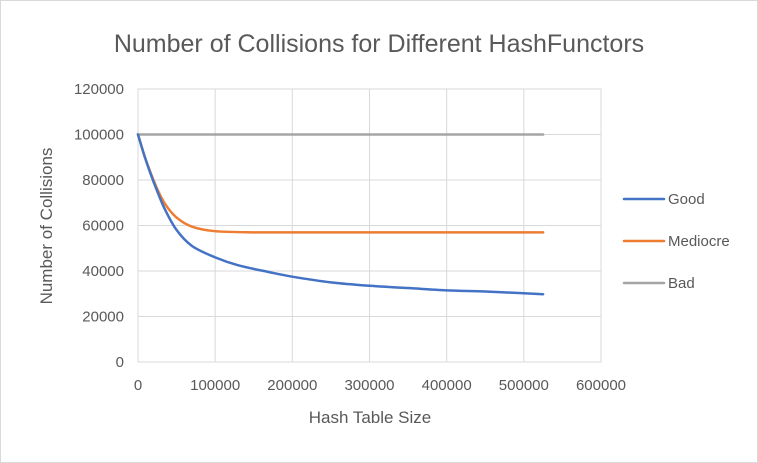 This screenshot has width=758, height=463. Describe the element at coordinates (447, 385) in the screenshot. I see `x-tick-label: 400000` at that location.